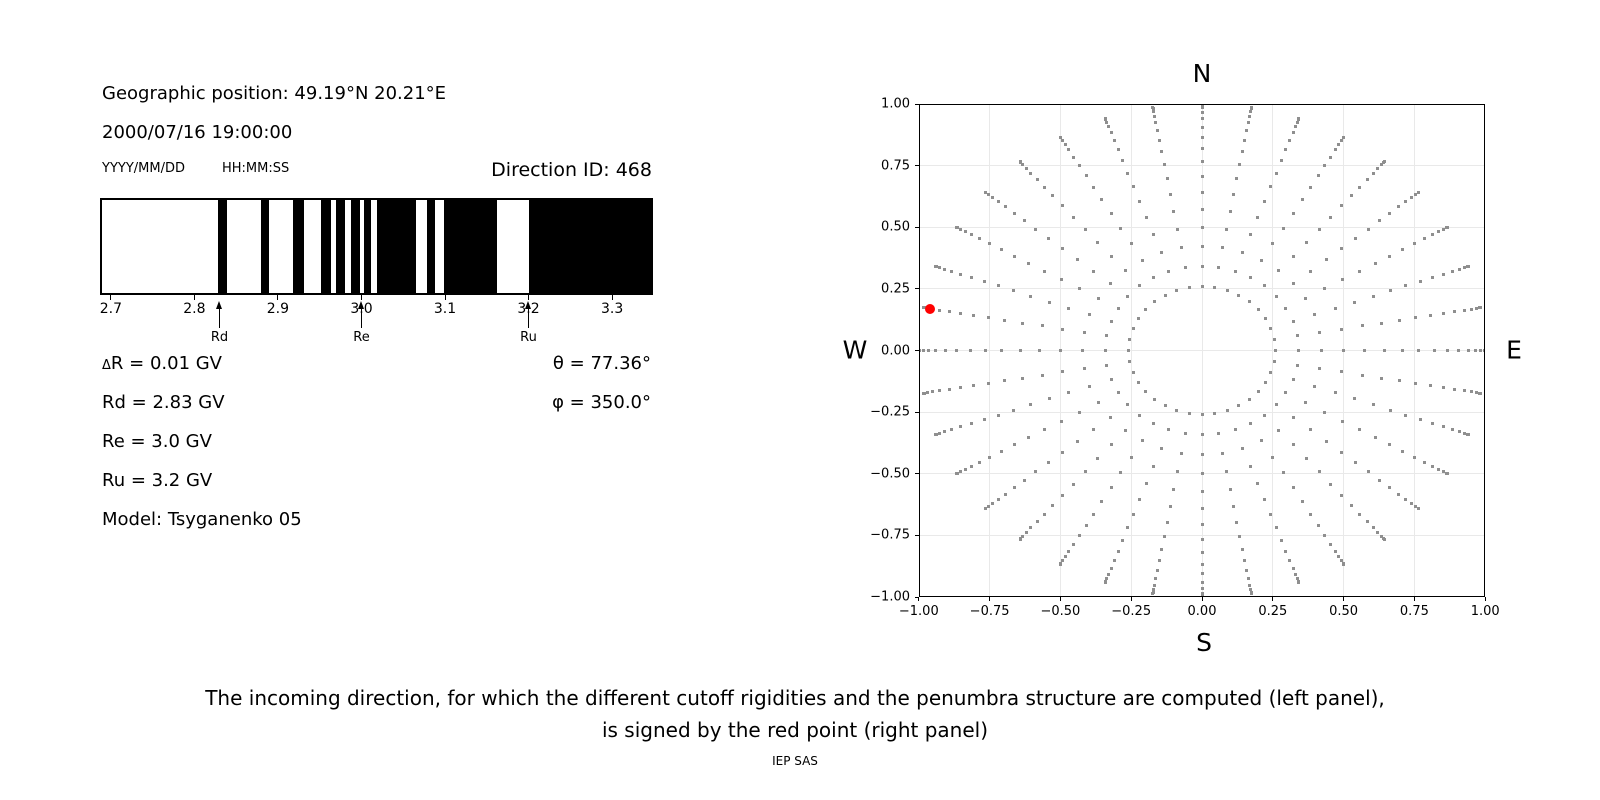 The width and height of the screenshot is (1600, 800). Describe the element at coordinates (194, 309) in the screenshot. I see `rigidity-tick-label: 2.8` at that location.